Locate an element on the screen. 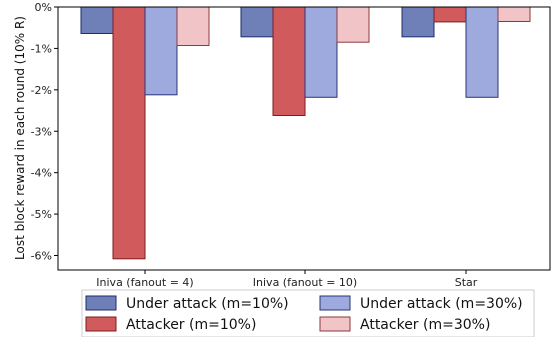  y-tick-label: -1% is located at coordinates (41, 48).